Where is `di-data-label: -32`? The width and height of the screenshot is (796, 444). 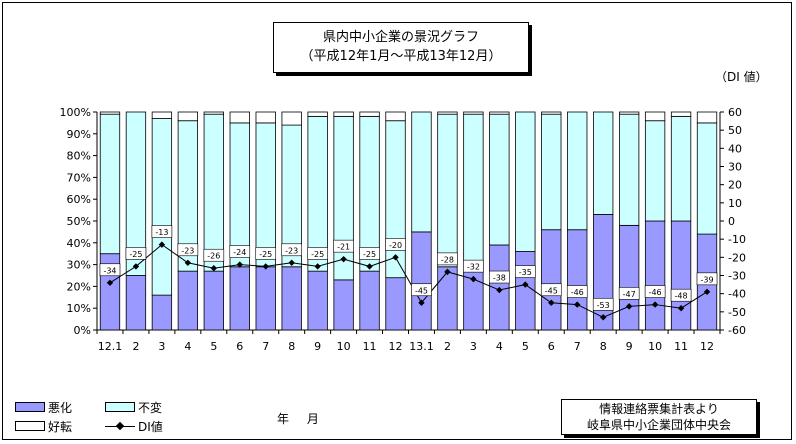 di-data-label: -32 is located at coordinates (473, 267).